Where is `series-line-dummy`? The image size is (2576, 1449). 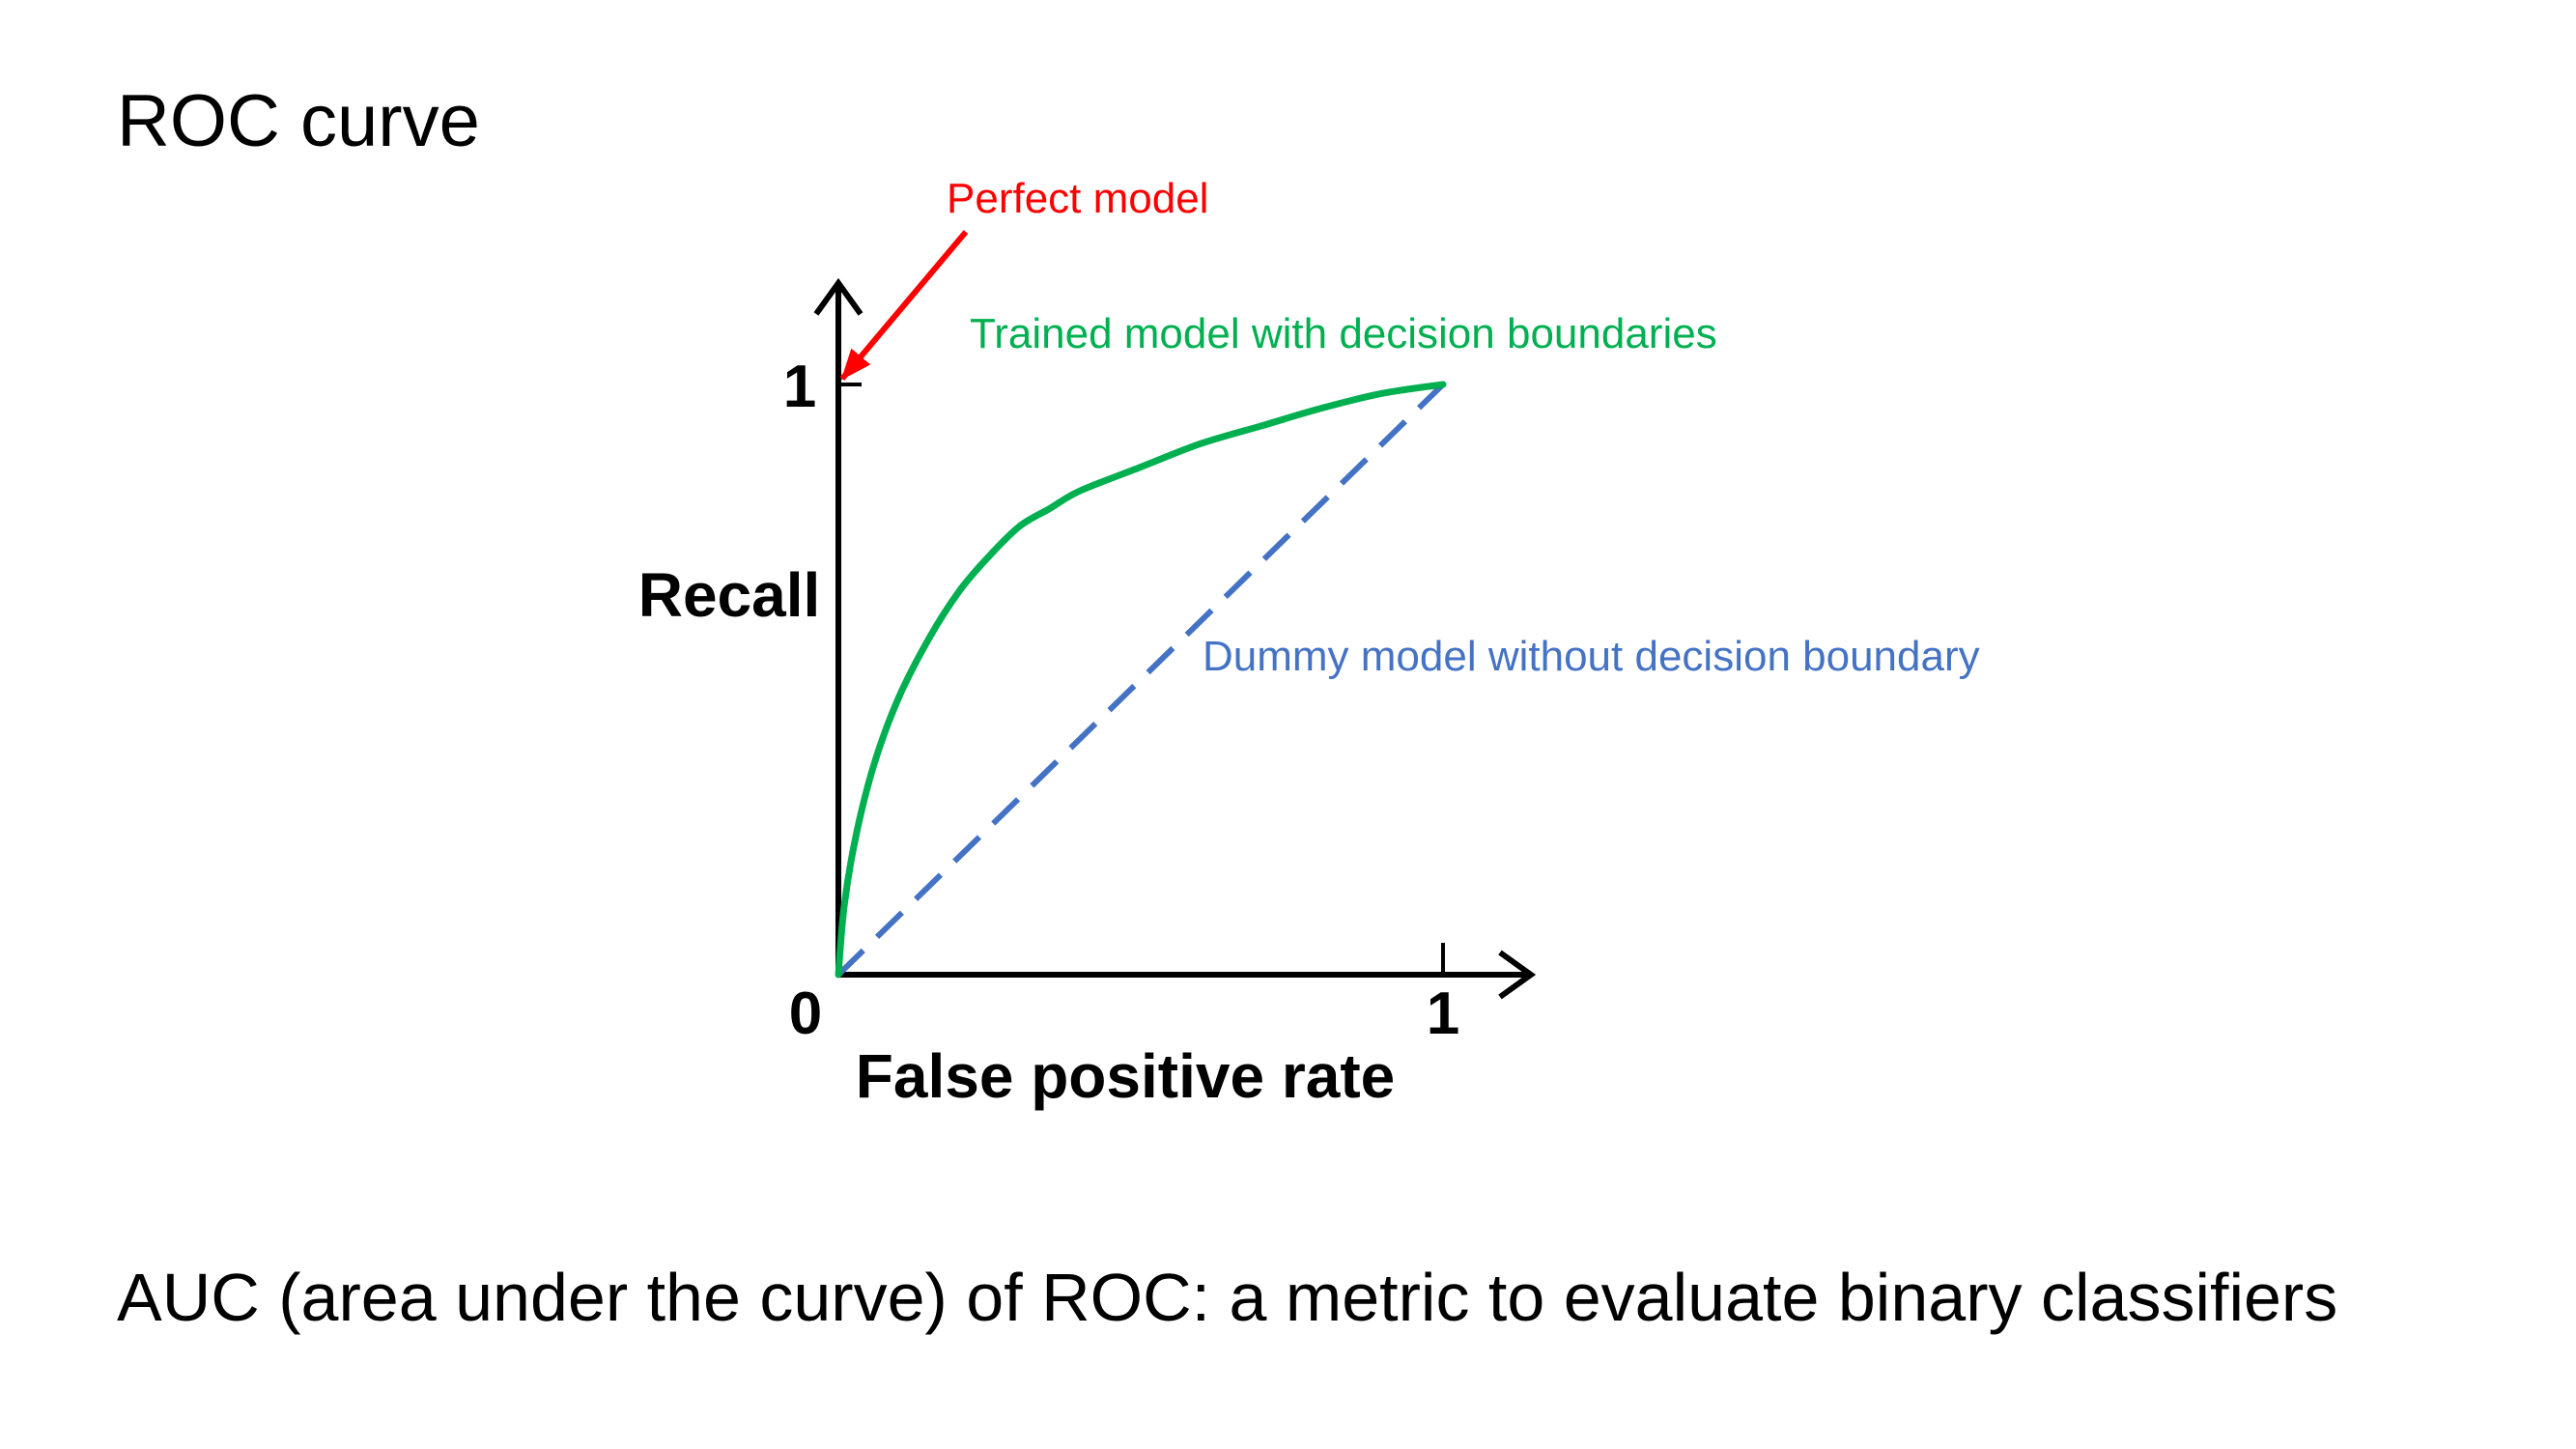 series-line-dummy is located at coordinates (1140, 680).